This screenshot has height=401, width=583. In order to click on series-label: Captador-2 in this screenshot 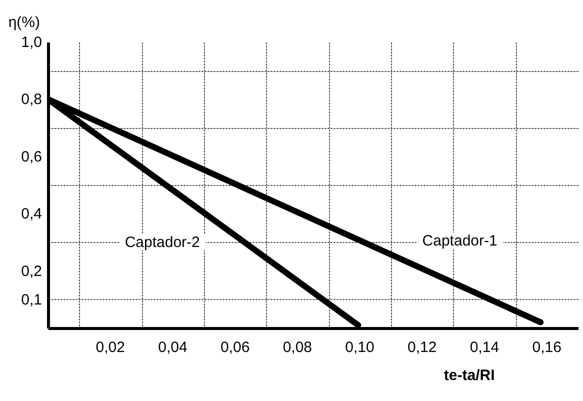, I will do `click(162, 243)`.